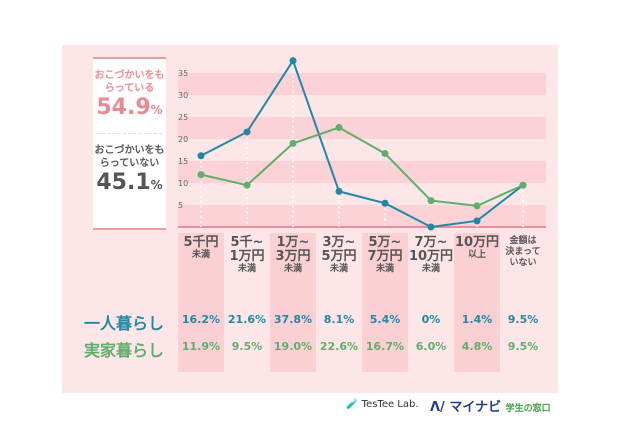  Describe the element at coordinates (385, 319) in the screenshot. I see `data-label: 5.4%` at that location.